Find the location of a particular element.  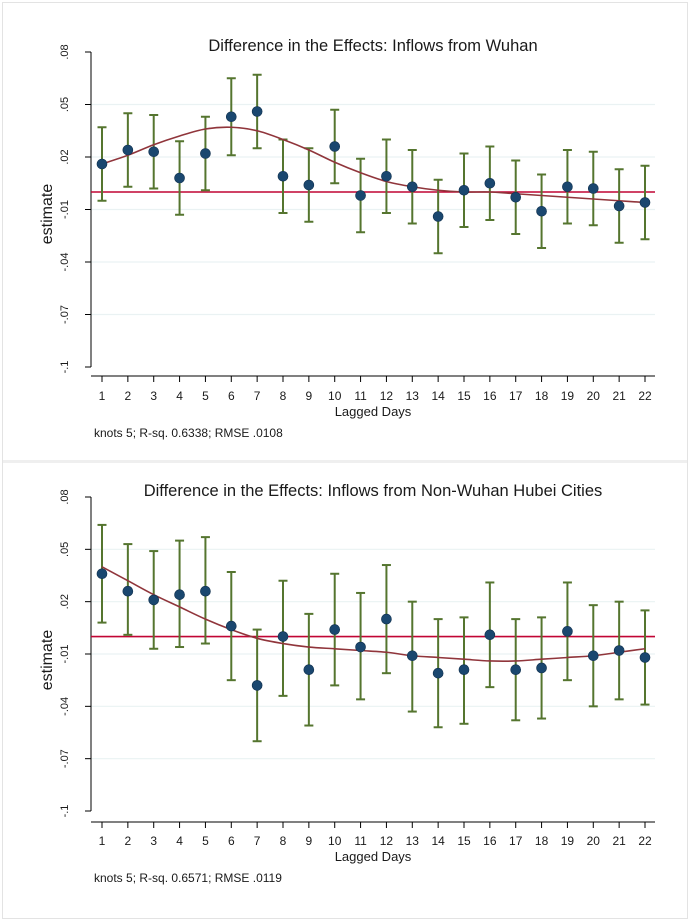

chart-2-y-tick-label: .05 is located at coordinates (65, 549).